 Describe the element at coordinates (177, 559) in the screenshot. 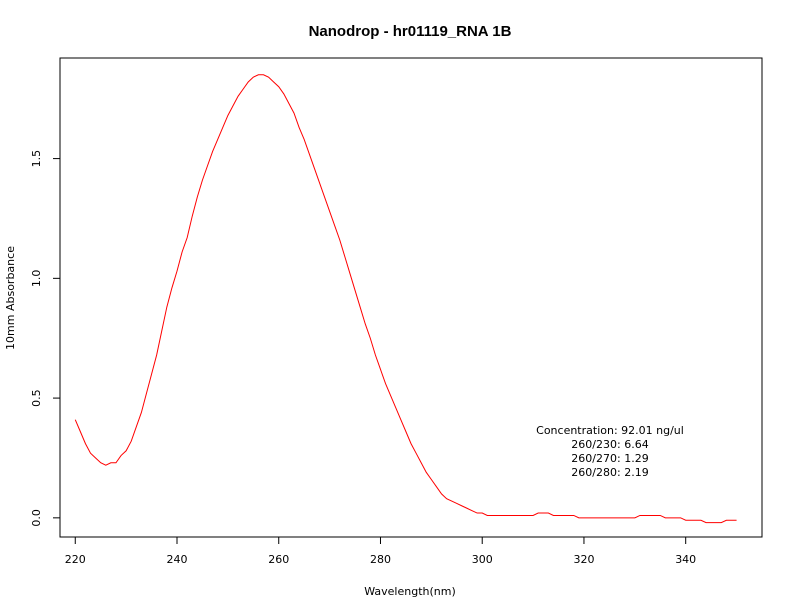

I see `x-tick-label: 240` at that location.